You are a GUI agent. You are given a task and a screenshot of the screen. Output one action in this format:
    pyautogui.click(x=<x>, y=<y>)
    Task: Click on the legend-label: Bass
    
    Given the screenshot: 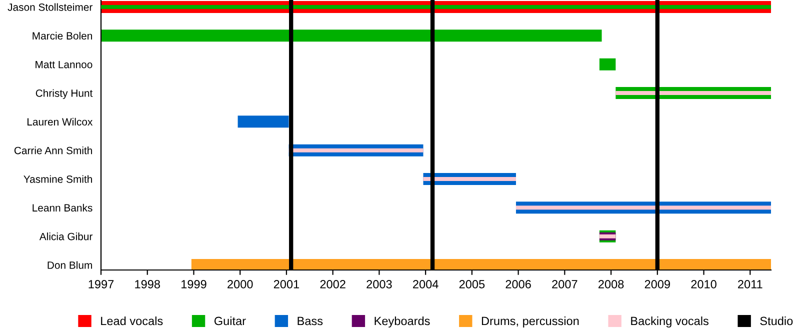 What is the action you would take?
    pyautogui.click(x=310, y=321)
    